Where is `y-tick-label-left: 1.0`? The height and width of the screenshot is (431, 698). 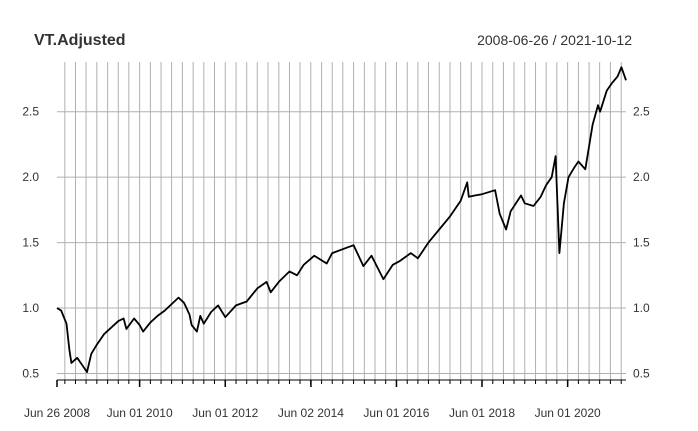
y-tick-label-left: 1.0 is located at coordinates (30, 308).